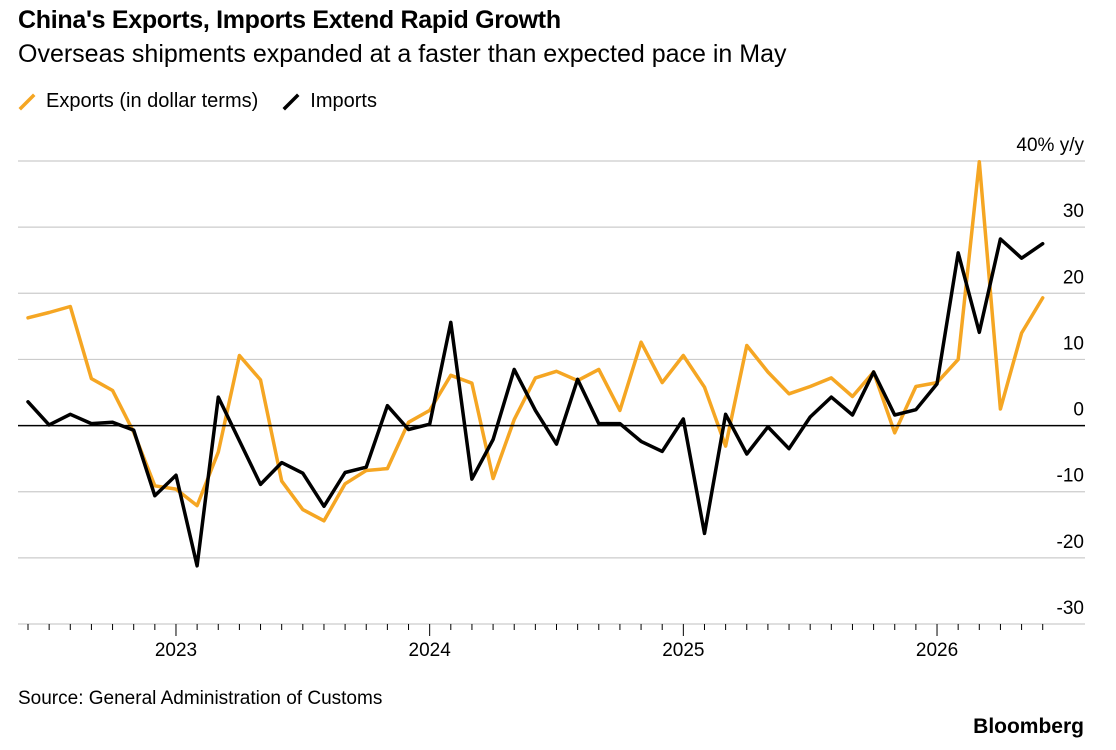  I want to click on legend: Exports (in dollar terms) Imports, so click(209, 101).